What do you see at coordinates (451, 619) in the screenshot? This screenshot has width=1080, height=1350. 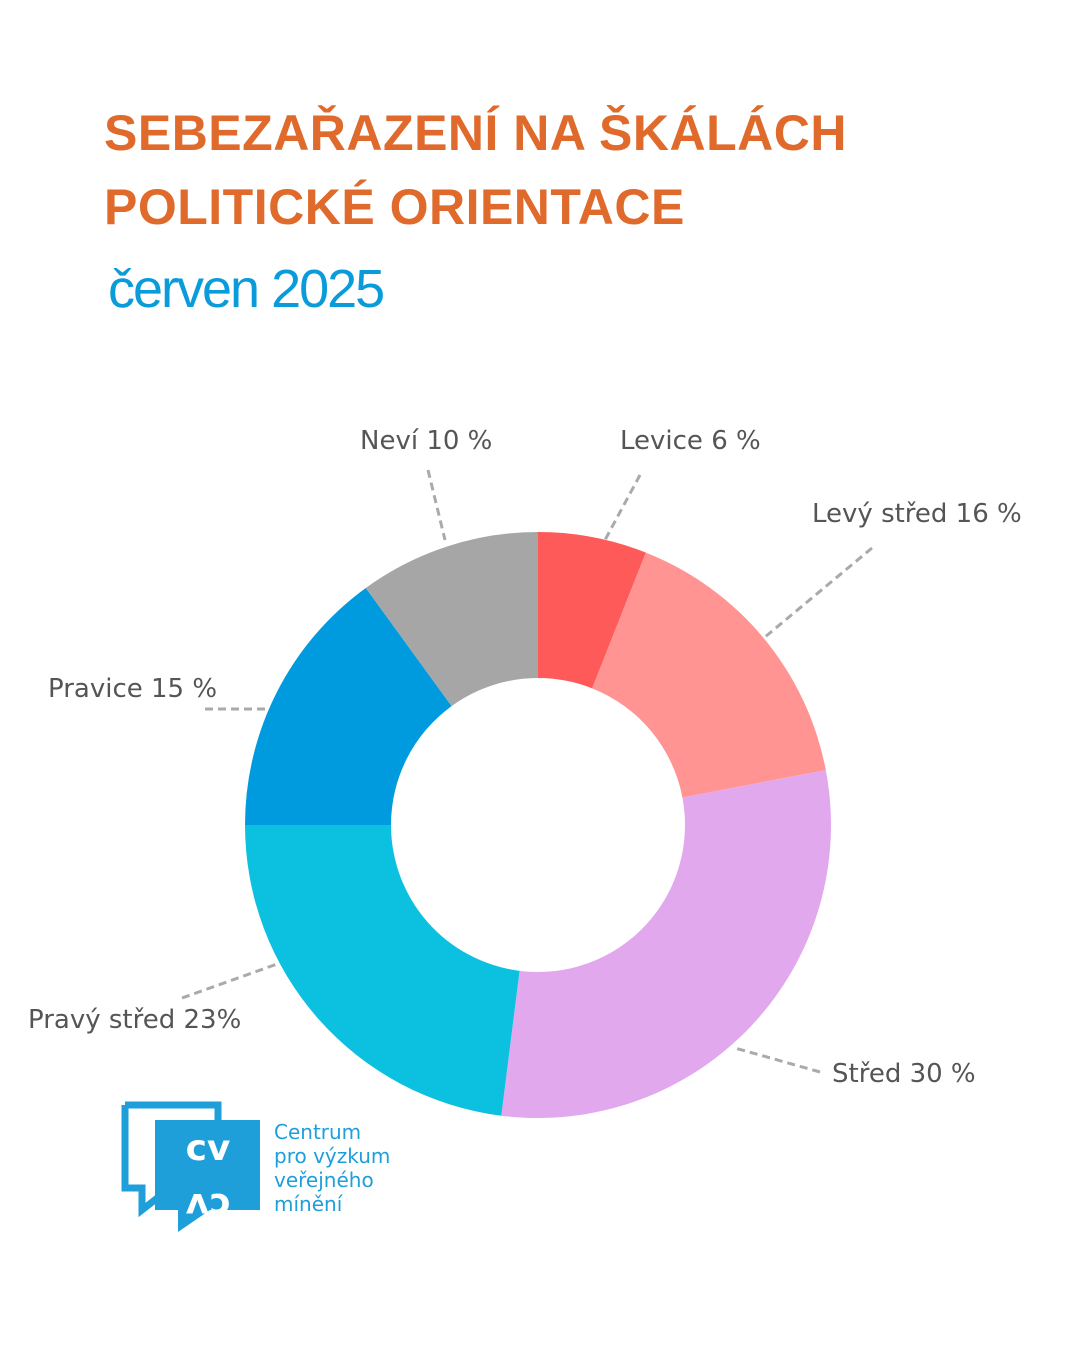 I see `slice-neví` at bounding box center [451, 619].